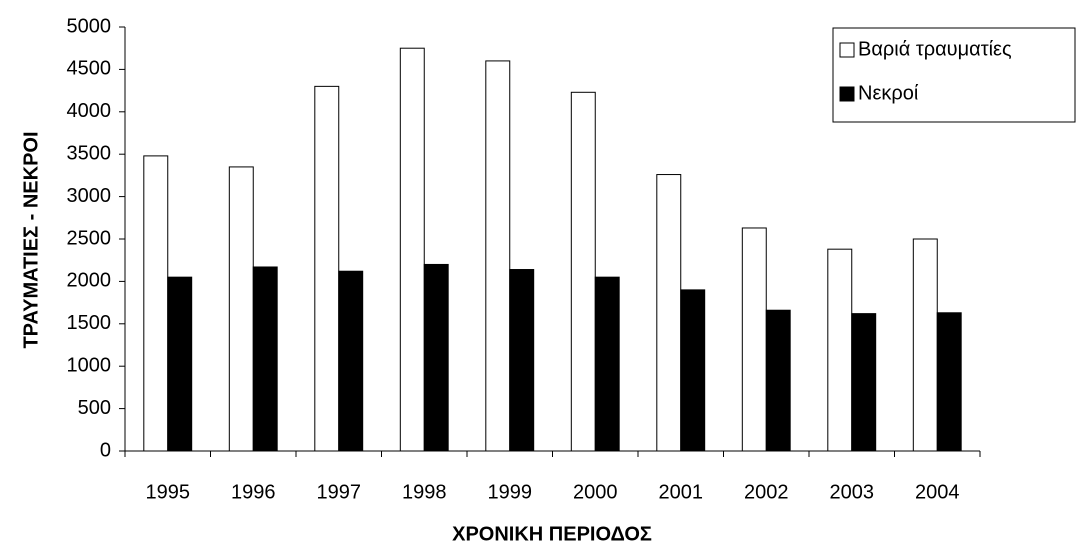  I want to click on y-tick-label: 1000, so click(89, 365).